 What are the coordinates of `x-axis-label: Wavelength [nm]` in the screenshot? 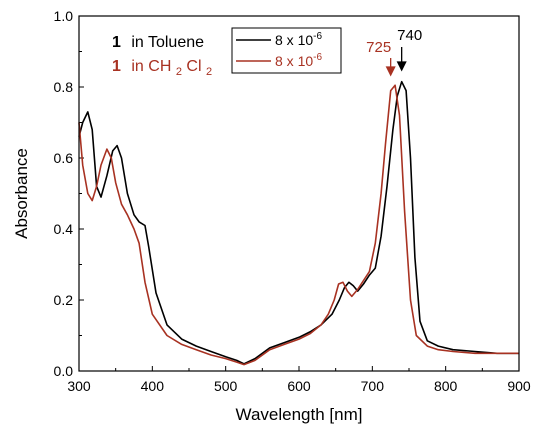 It's located at (299, 414).